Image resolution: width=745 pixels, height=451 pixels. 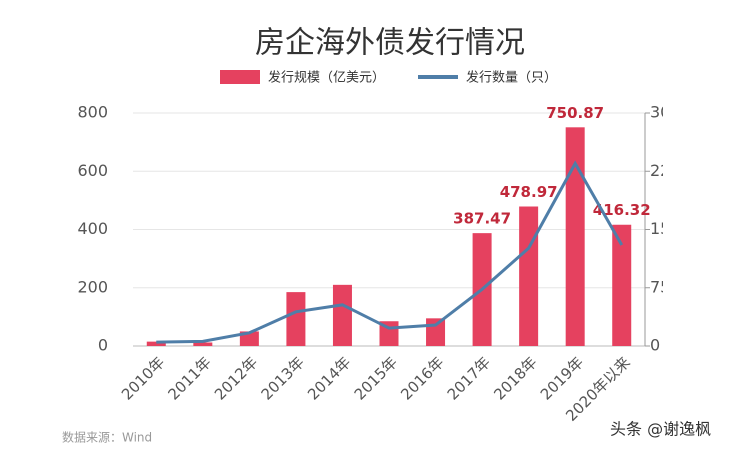 I want to click on x-tick-label: 2018年, so click(x=515, y=378).